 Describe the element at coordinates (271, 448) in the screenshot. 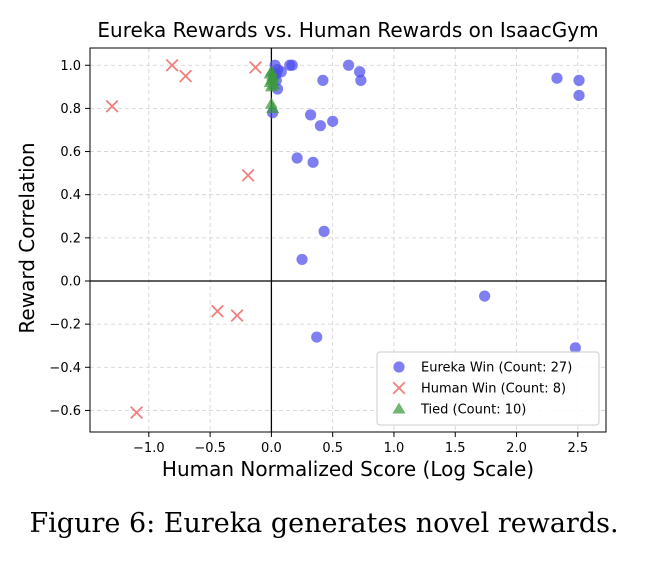

I see `x-tick-label: 0.0` at that location.